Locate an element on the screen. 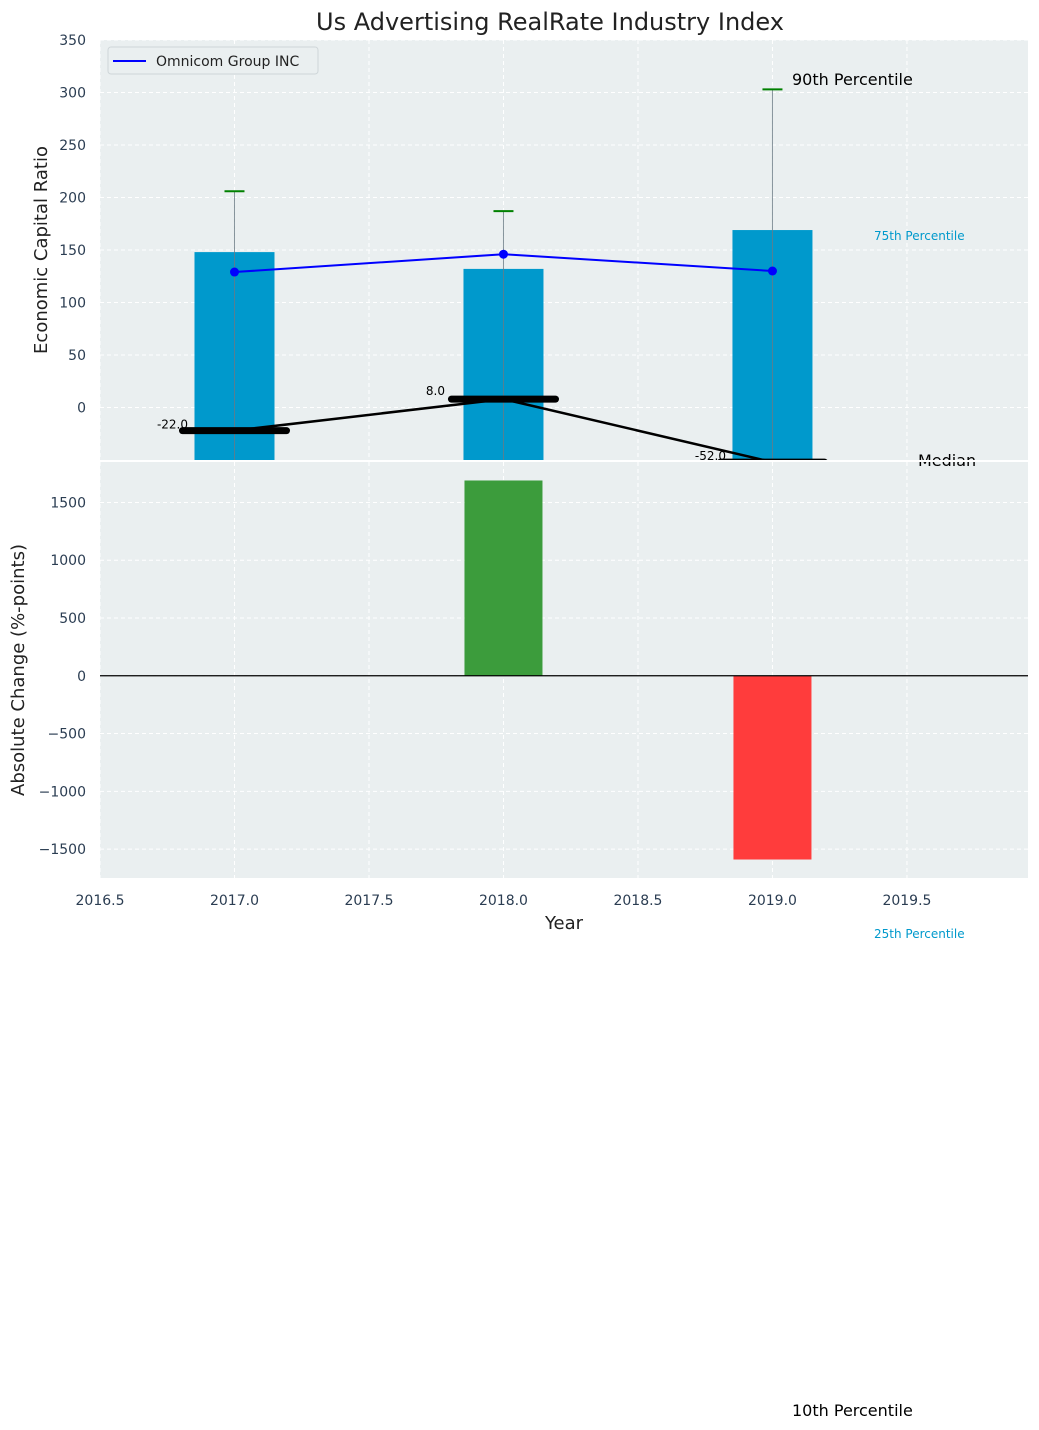 This screenshot has height=1430, width=1039. bar-change-negative is located at coordinates (772, 767).